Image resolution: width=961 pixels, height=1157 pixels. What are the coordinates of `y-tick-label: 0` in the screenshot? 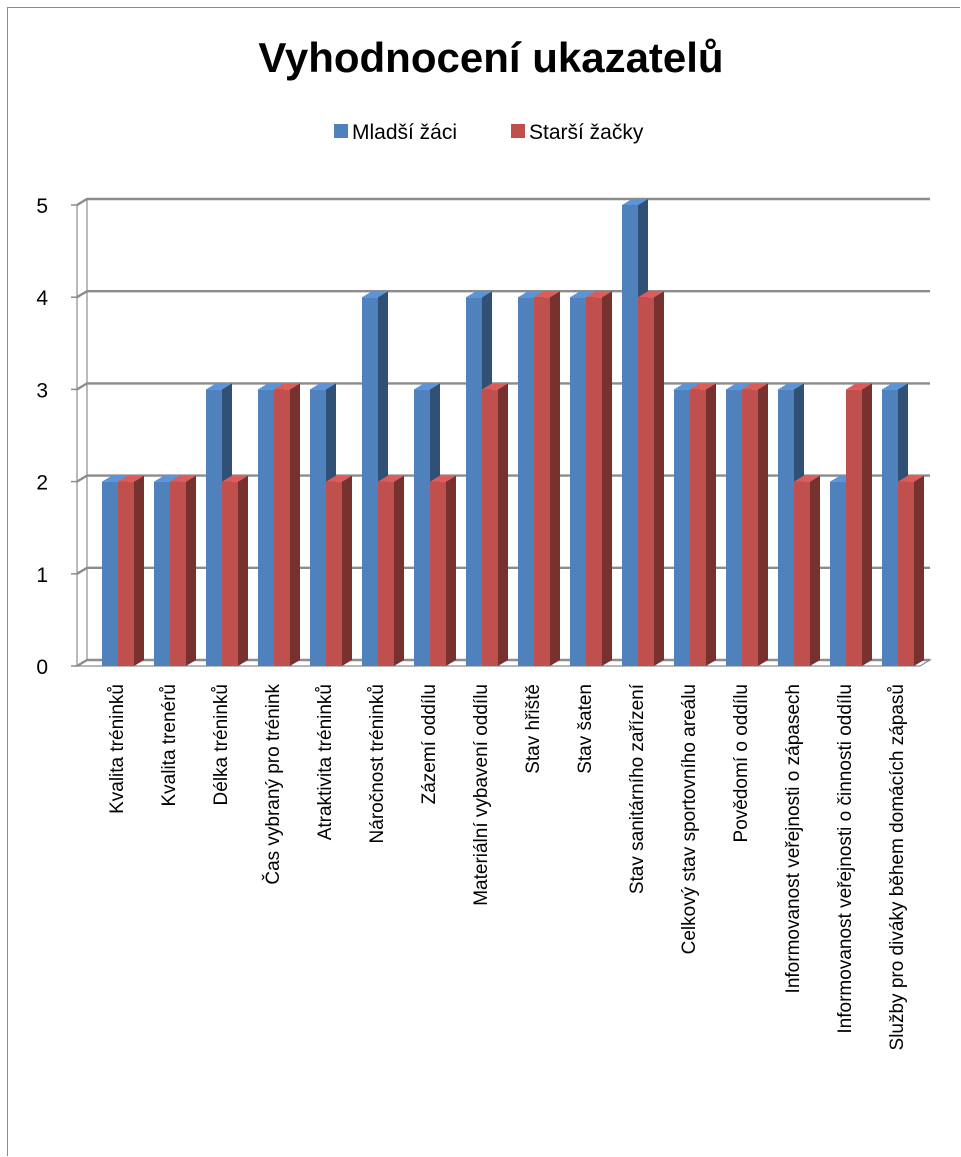 It's located at (42, 667).